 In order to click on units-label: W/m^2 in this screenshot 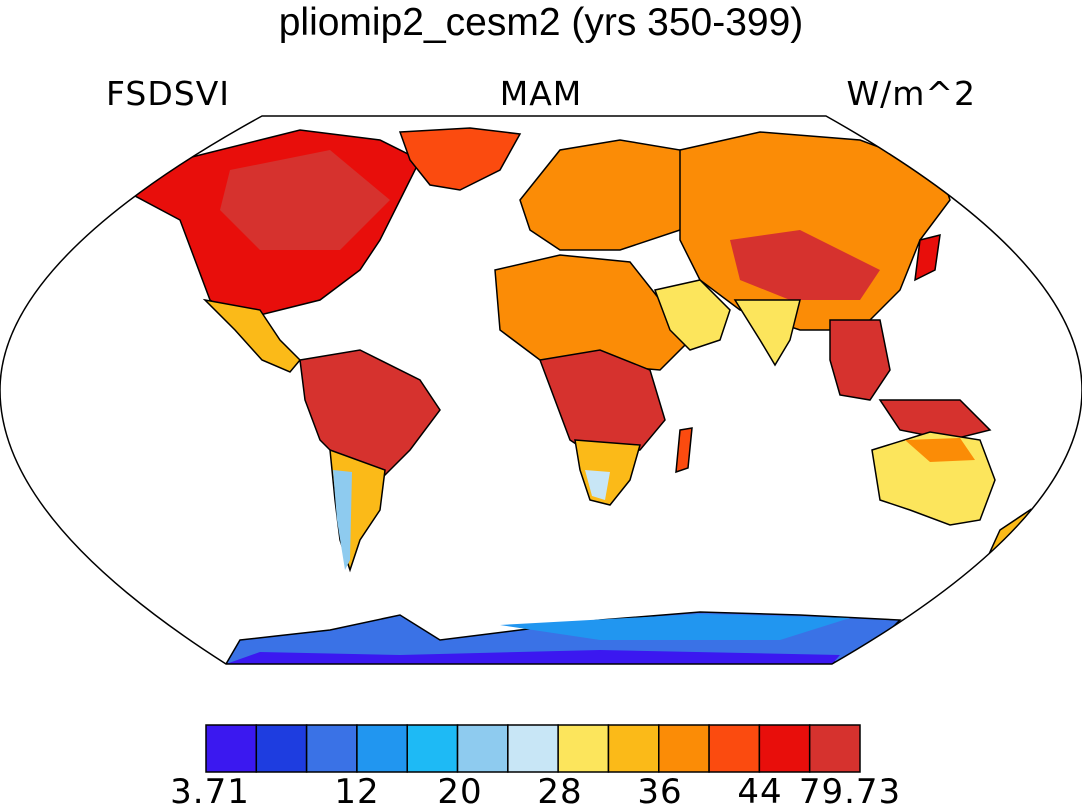, I will do `click(911, 93)`.